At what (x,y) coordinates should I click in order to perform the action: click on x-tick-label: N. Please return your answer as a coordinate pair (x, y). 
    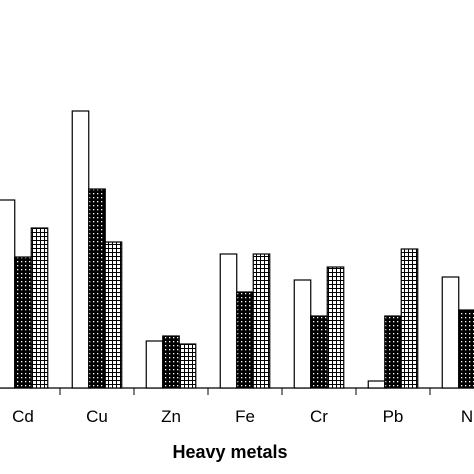
    Looking at the image, I should click on (467, 416).